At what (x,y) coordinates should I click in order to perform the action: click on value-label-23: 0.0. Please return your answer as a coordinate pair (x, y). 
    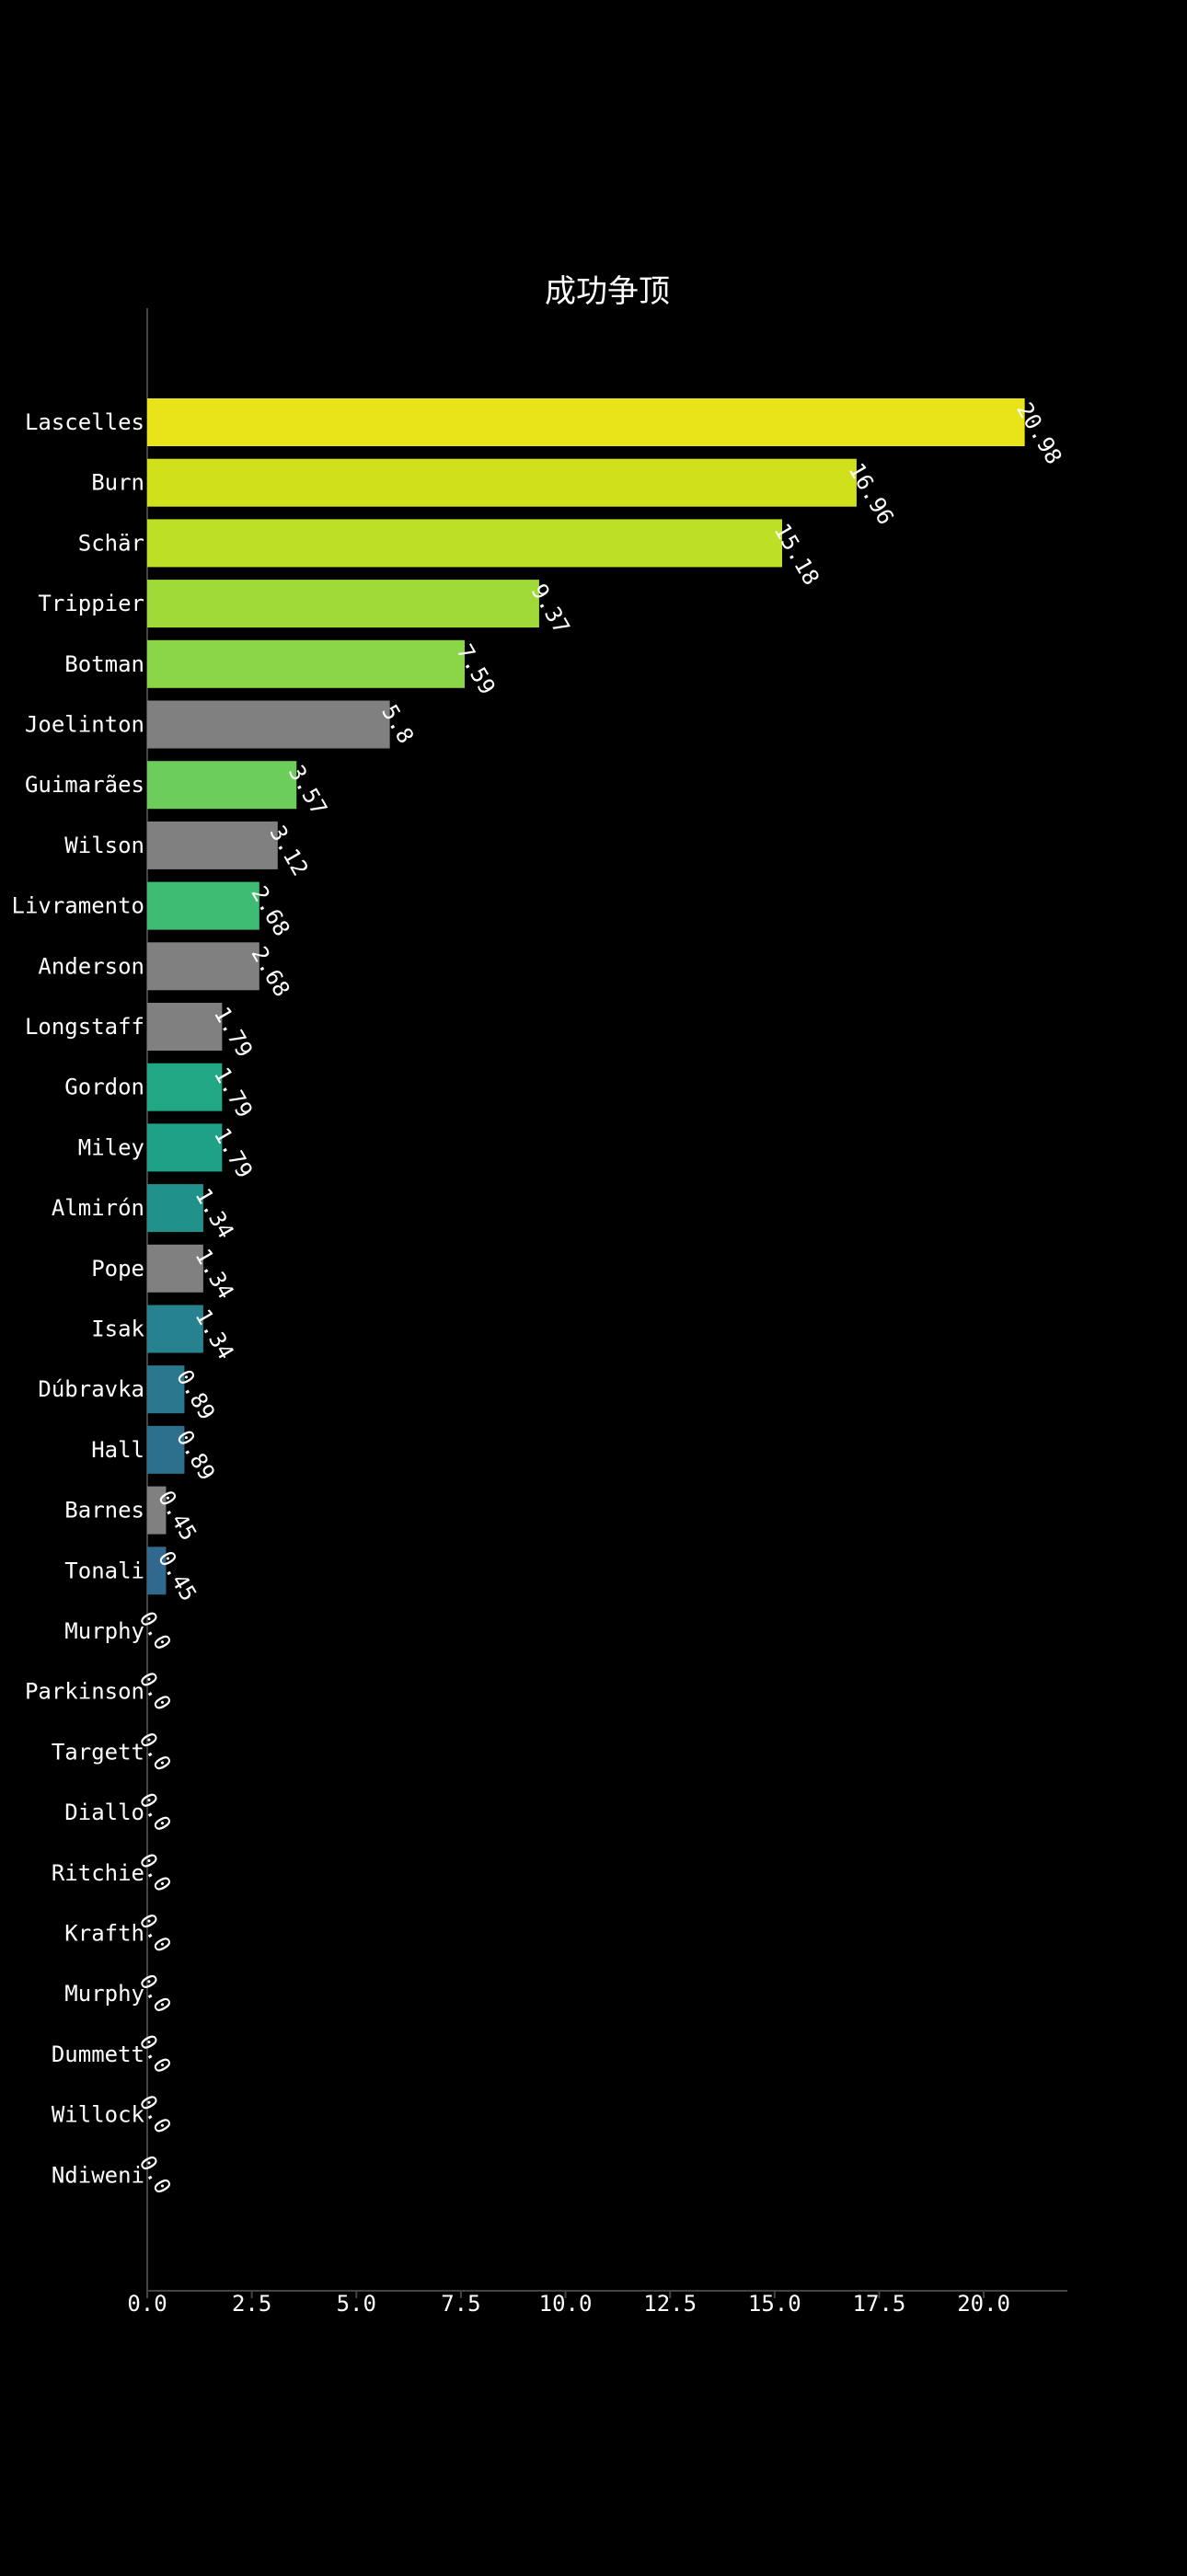
    Looking at the image, I should click on (155, 1812).